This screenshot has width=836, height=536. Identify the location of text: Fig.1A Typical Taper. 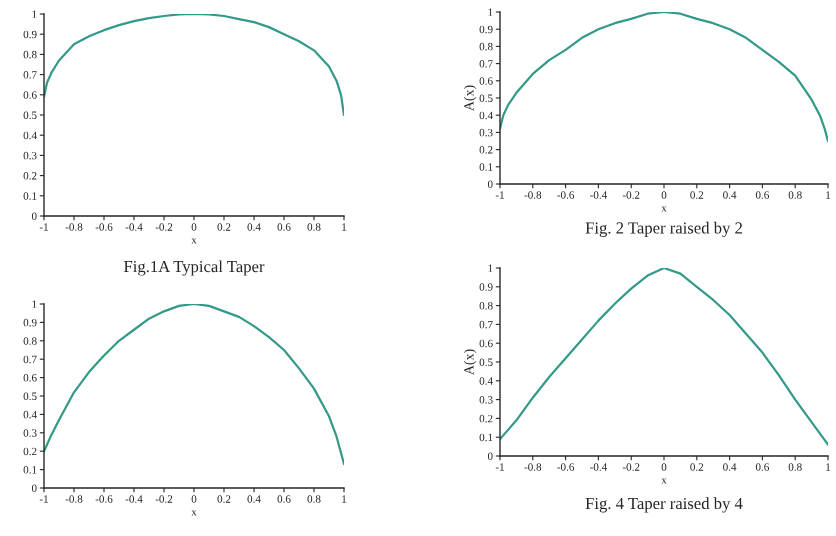
(194, 268).